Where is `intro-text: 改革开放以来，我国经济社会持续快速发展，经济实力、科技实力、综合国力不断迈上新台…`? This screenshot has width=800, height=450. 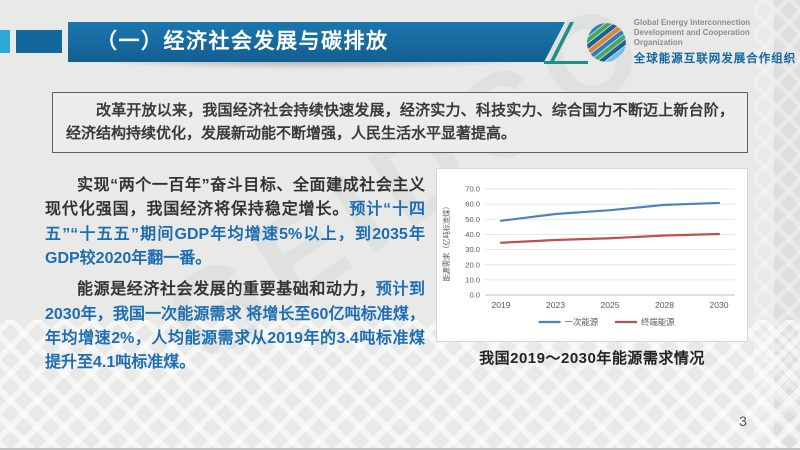 intro-text: 改革开放以来，我国经济社会持续快速发展，经济实力、科技实力、综合国力不断迈上新台… is located at coordinates (400, 122).